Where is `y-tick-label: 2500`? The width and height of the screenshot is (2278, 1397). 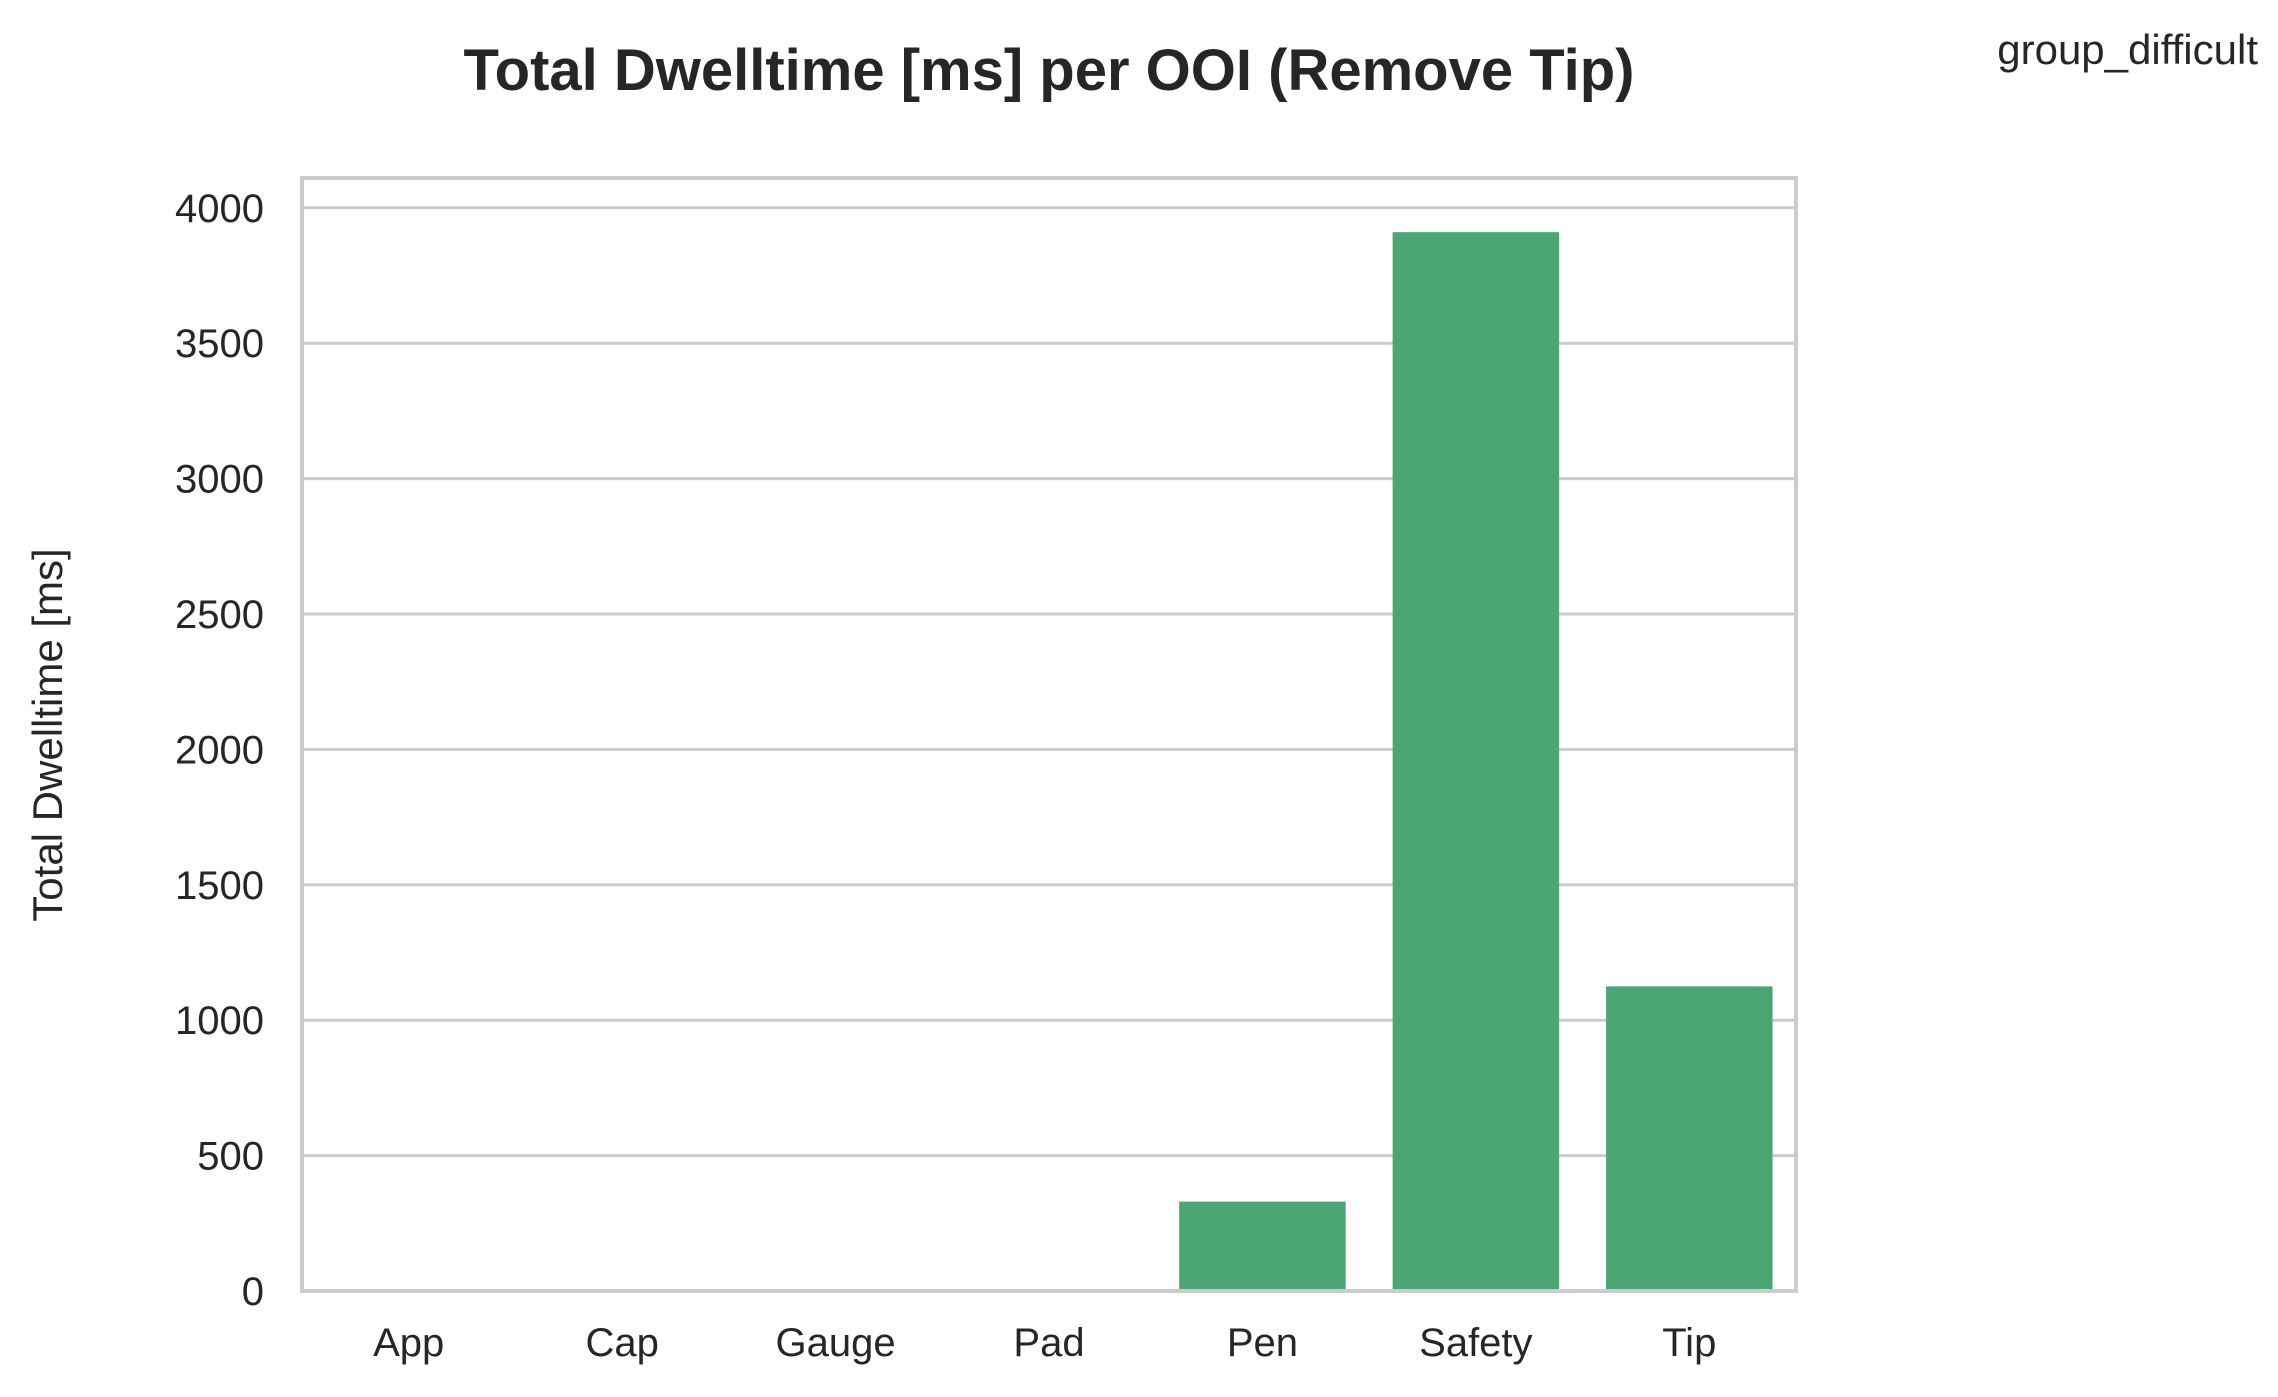 y-tick-label: 2500 is located at coordinates (219, 615).